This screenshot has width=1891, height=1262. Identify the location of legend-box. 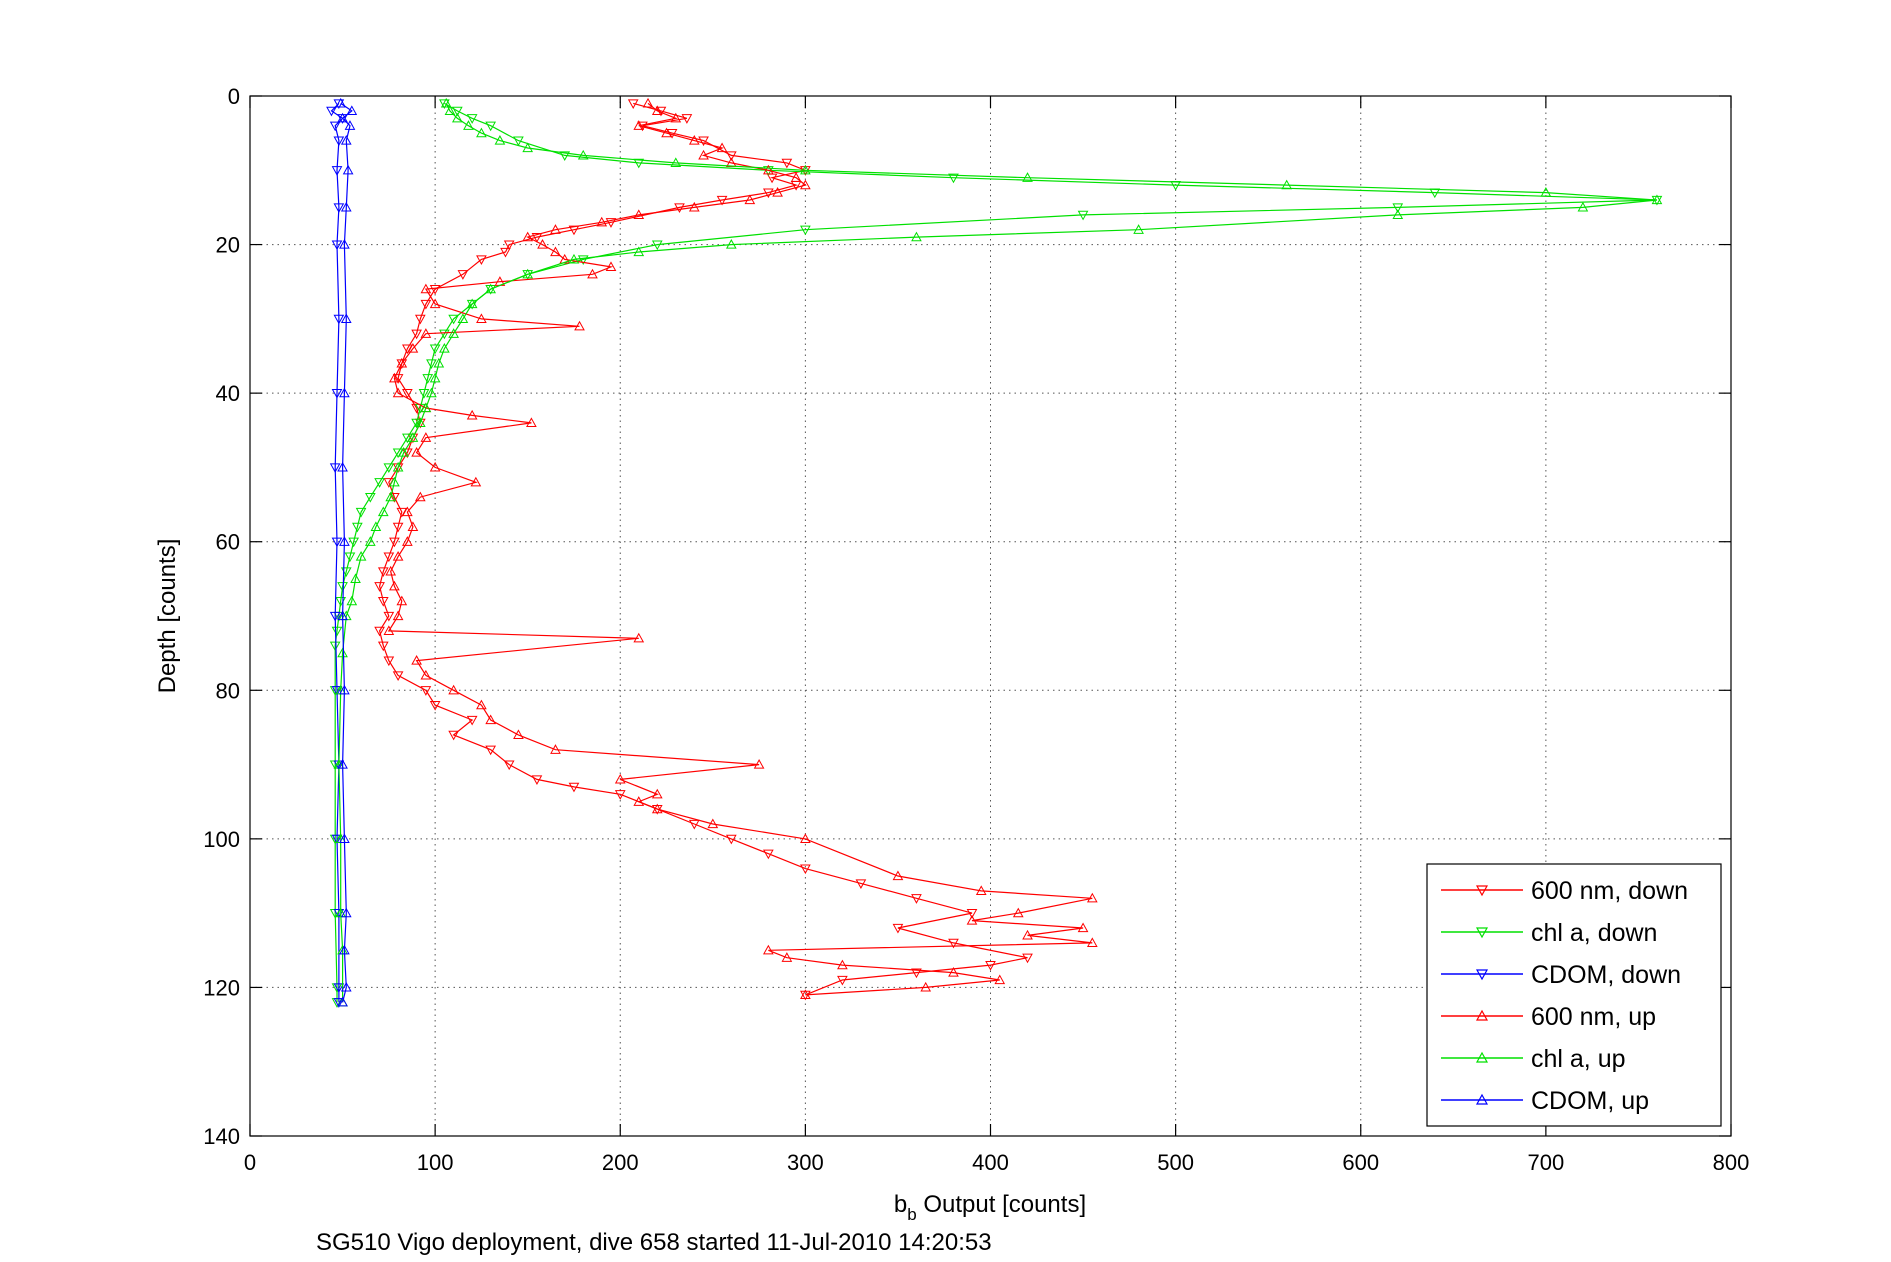
(1574, 995).